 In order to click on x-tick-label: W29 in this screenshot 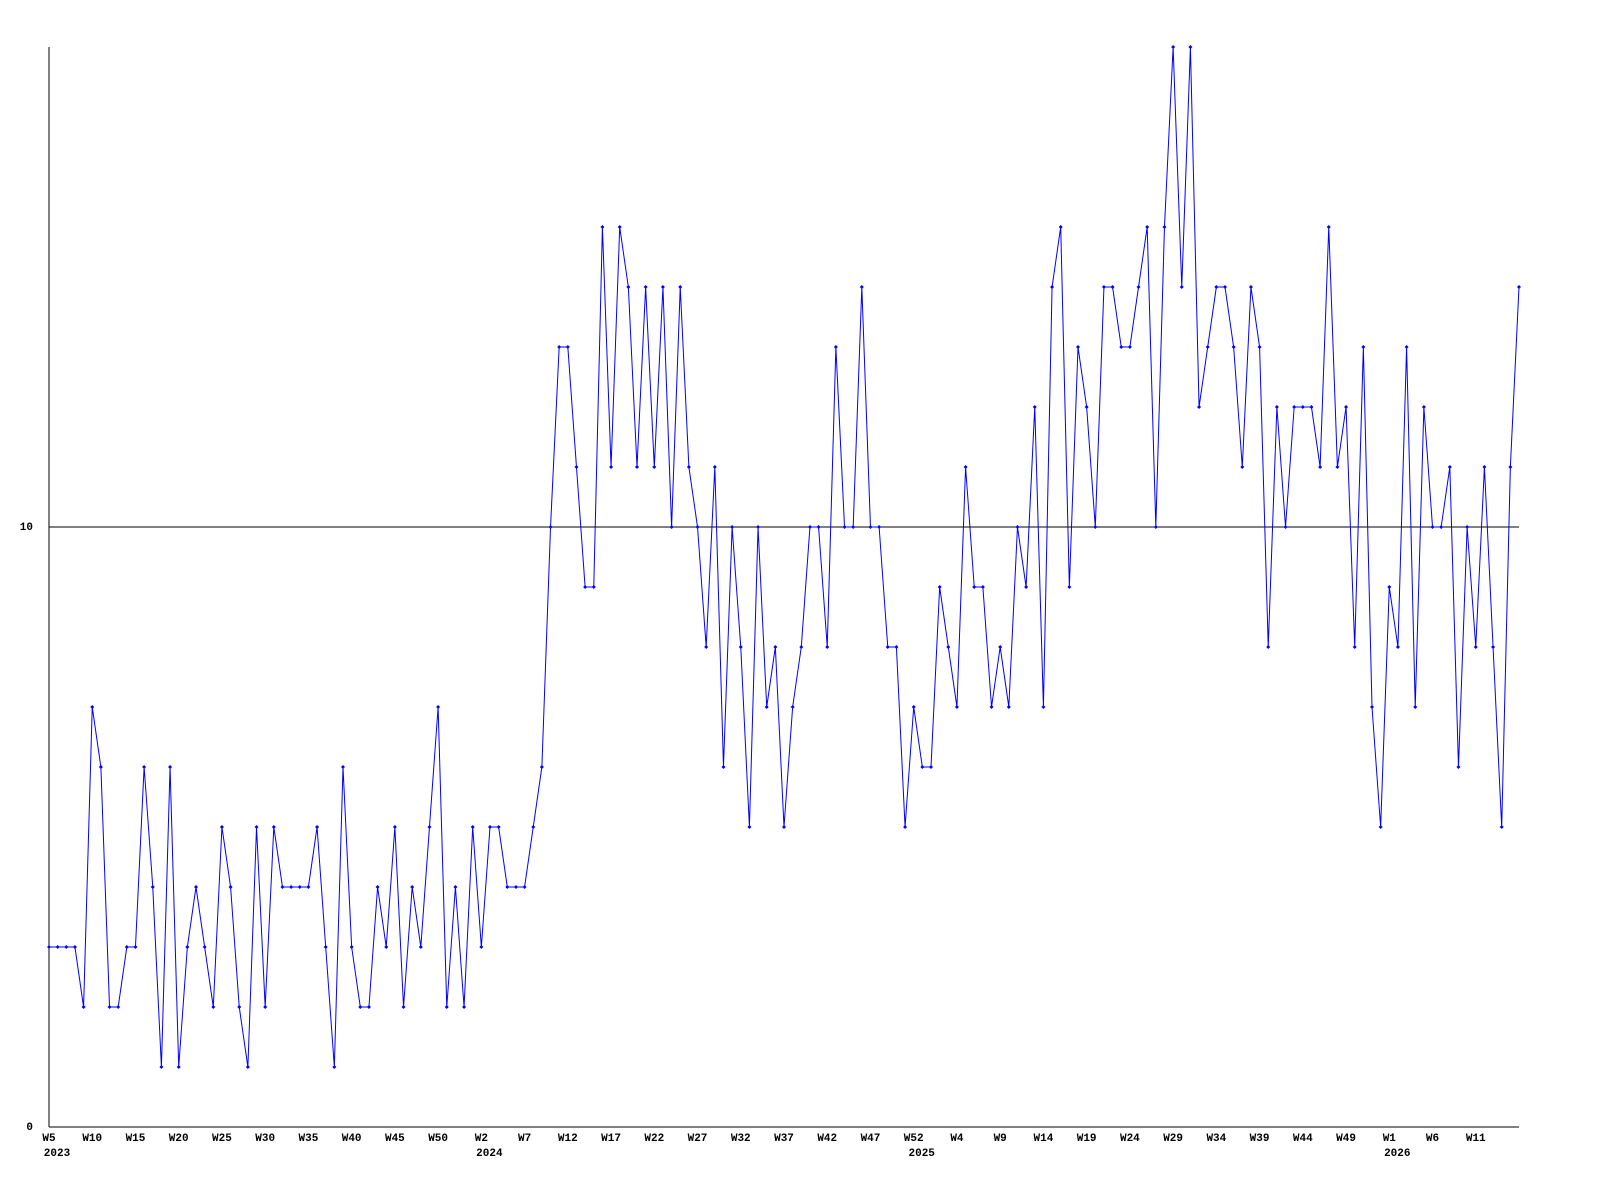, I will do `click(1173, 1139)`.